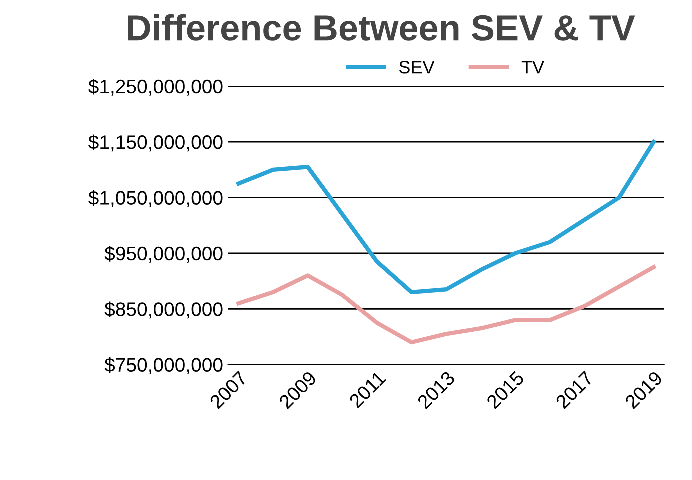  I want to click on legend-label: SEV, so click(417, 67).